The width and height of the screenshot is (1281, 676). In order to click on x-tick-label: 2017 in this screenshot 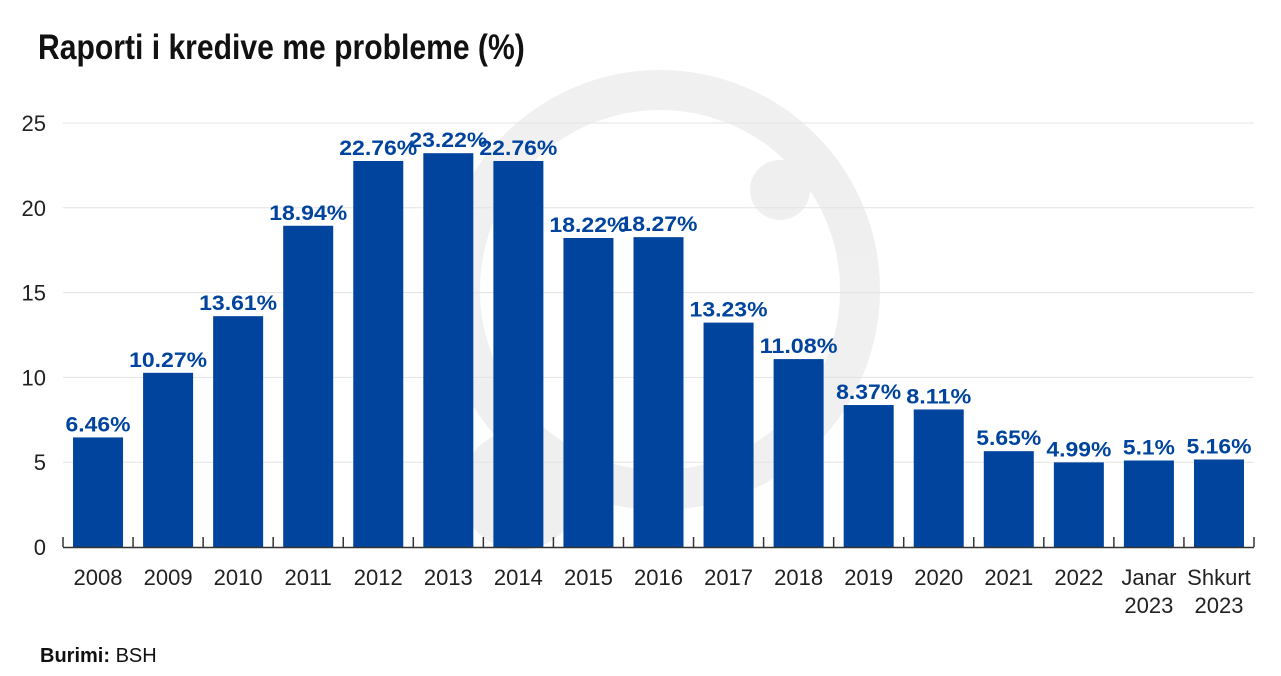, I will do `click(728, 577)`.